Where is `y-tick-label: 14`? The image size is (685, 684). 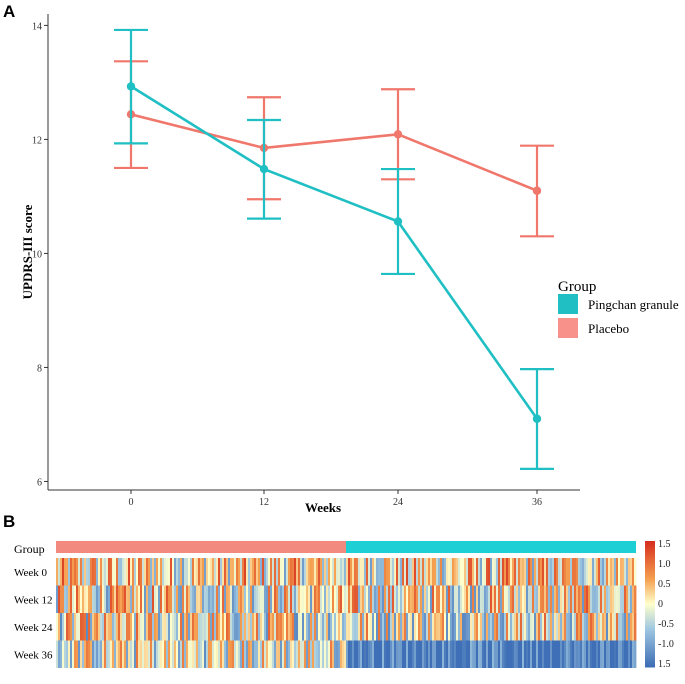
y-tick-label: 14 is located at coordinates (37, 26).